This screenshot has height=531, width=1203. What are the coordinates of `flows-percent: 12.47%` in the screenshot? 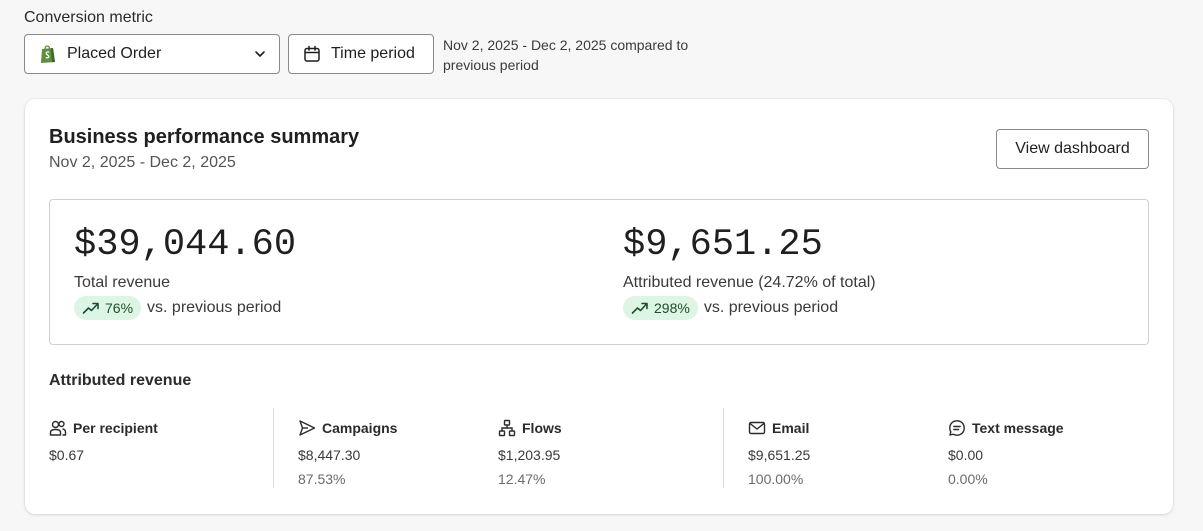 It's located at (522, 479).